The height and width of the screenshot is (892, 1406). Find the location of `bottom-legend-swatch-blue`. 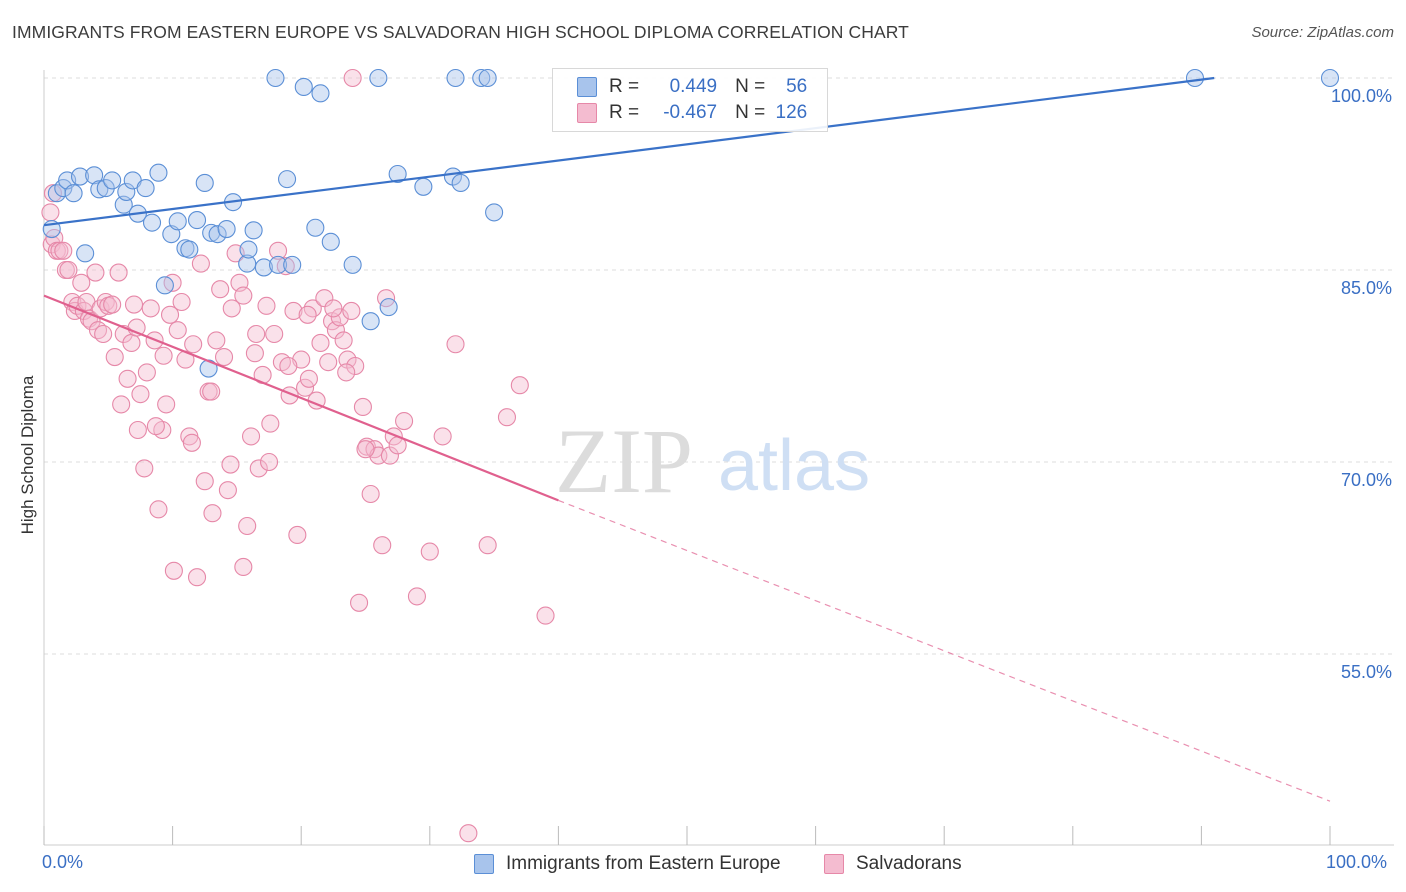

bottom-legend-swatch-blue is located at coordinates (484, 864).